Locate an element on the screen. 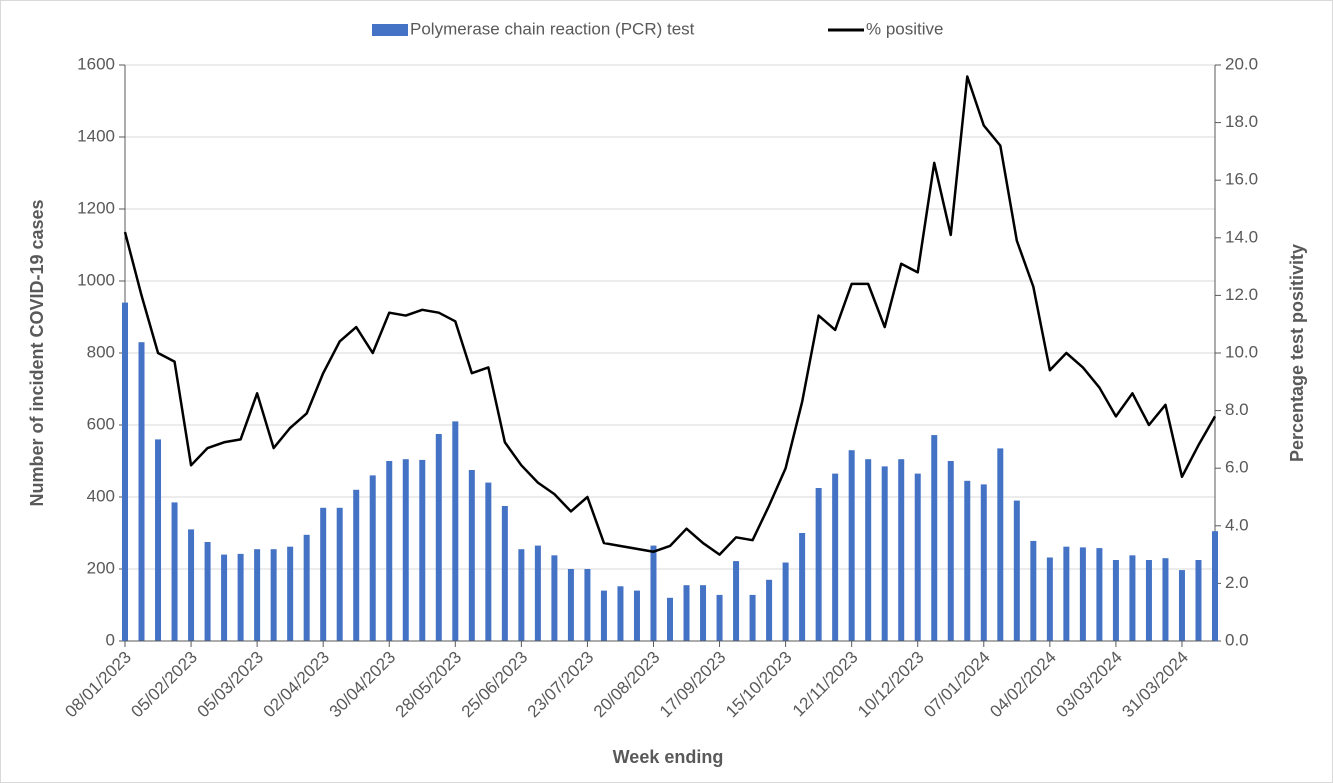  y-tick-label: 1600 is located at coordinates (96, 63).